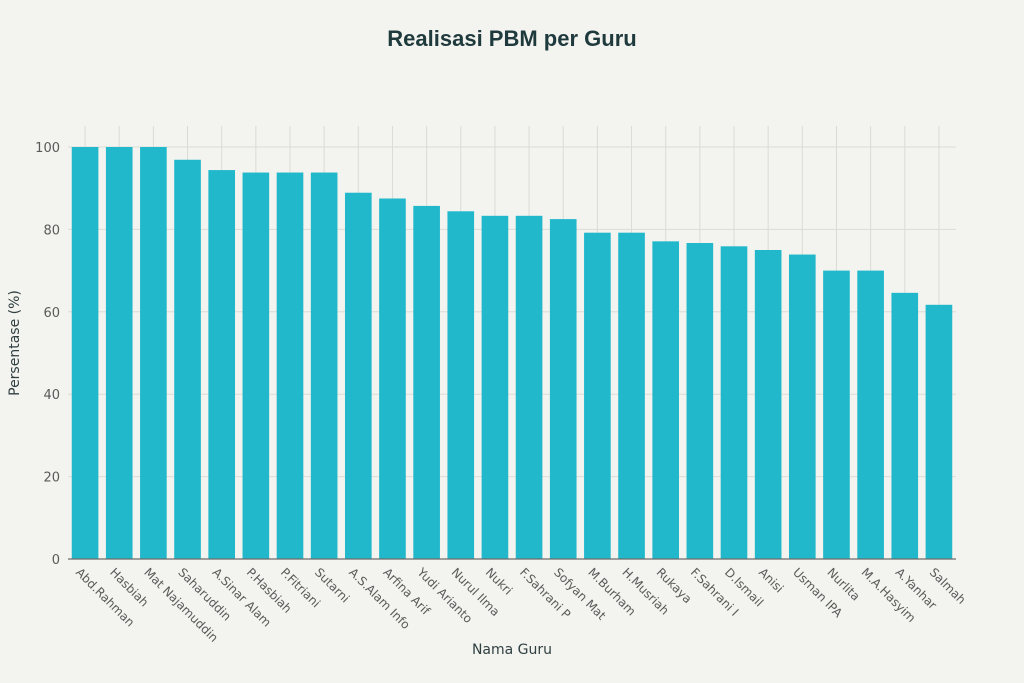 This screenshot has height=683, width=1024. What do you see at coordinates (51, 478) in the screenshot?
I see `y-tick-label: 20` at bounding box center [51, 478].